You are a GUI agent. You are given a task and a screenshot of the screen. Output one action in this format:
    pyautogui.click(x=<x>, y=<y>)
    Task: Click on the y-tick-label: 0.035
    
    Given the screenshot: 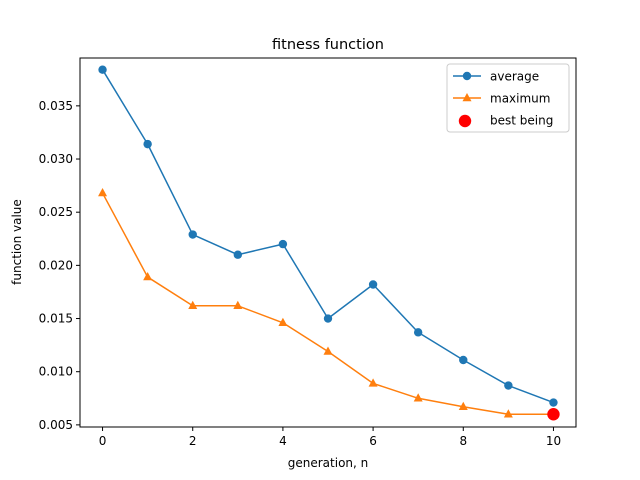 What is the action you would take?
    pyautogui.click(x=56, y=106)
    